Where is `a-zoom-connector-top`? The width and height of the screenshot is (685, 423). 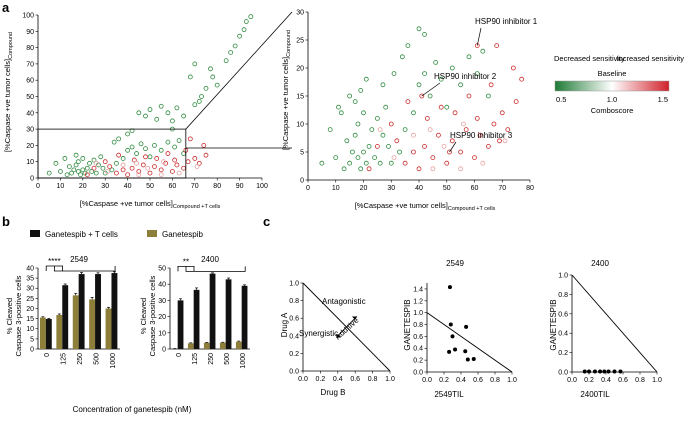
a-zoom-connector-top is located at coordinates (239, 70).